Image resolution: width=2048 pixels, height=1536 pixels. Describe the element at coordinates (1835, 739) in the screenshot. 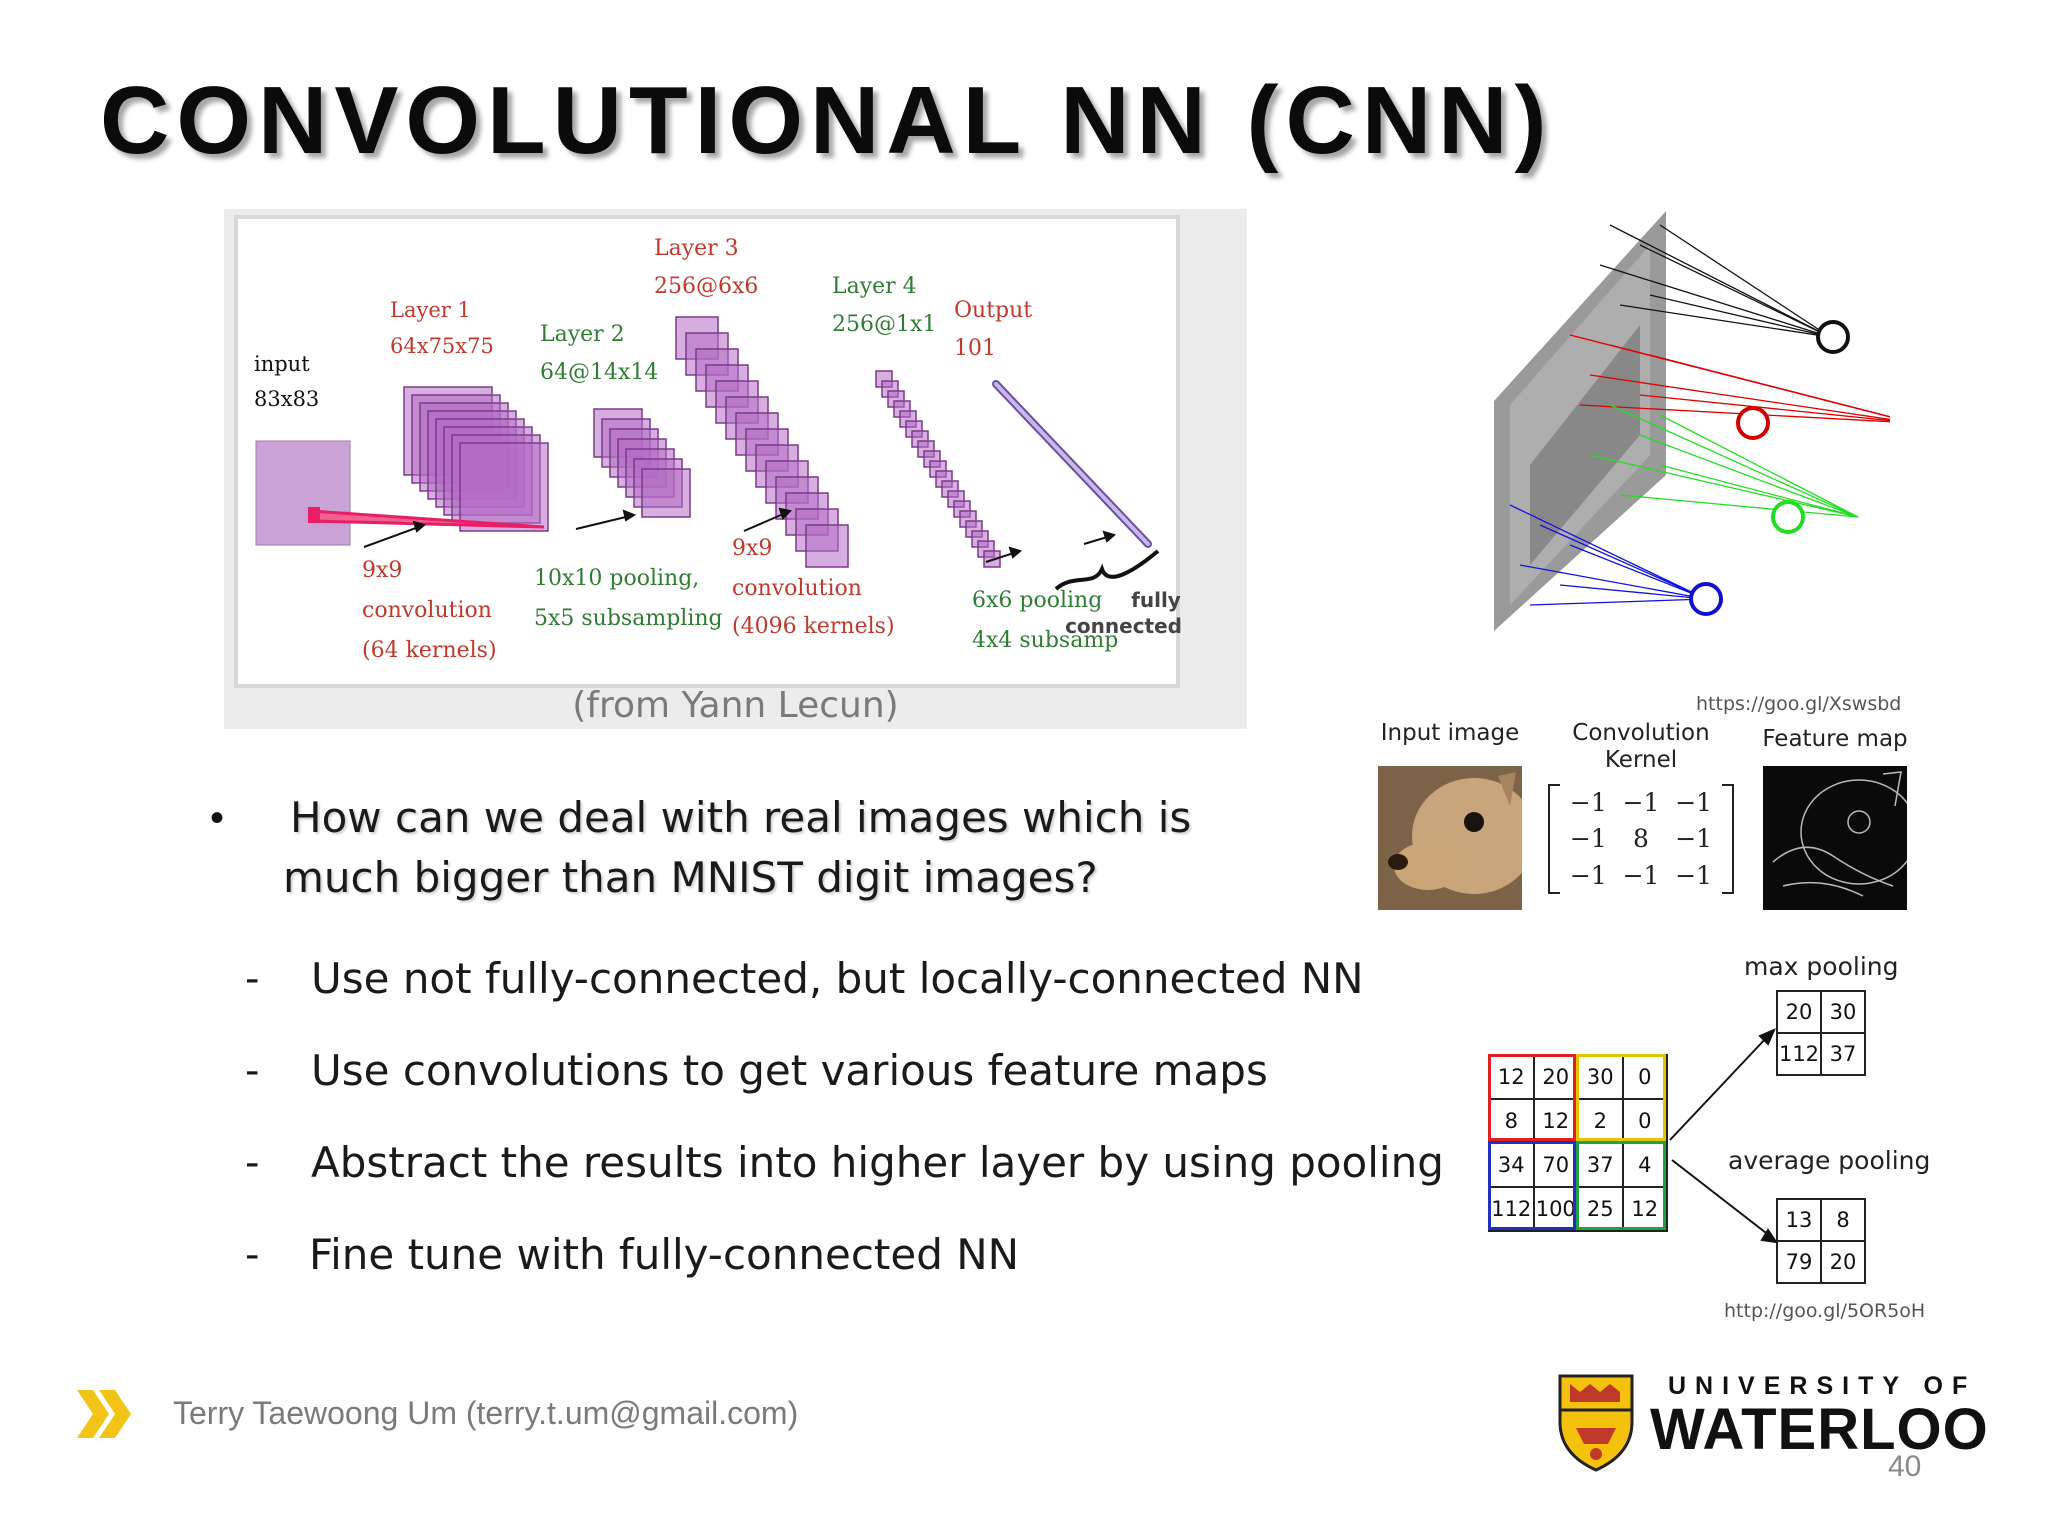

I see `feature-map-label: Feature map` at that location.